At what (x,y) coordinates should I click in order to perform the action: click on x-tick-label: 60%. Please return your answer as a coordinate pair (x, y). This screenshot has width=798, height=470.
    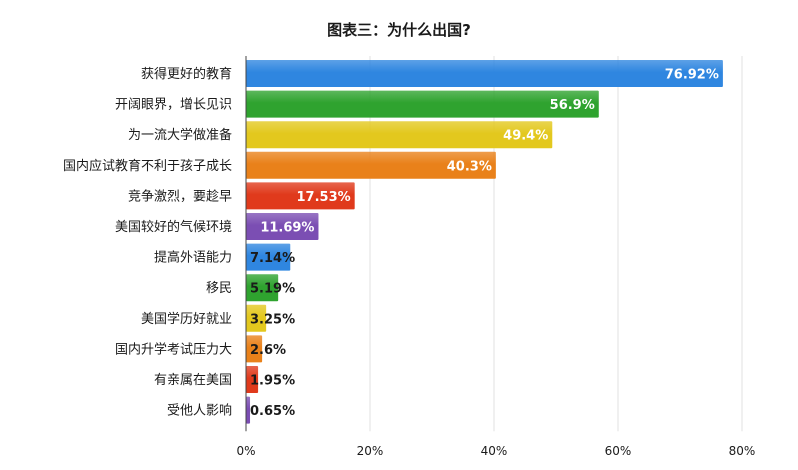
    Looking at the image, I should click on (618, 451).